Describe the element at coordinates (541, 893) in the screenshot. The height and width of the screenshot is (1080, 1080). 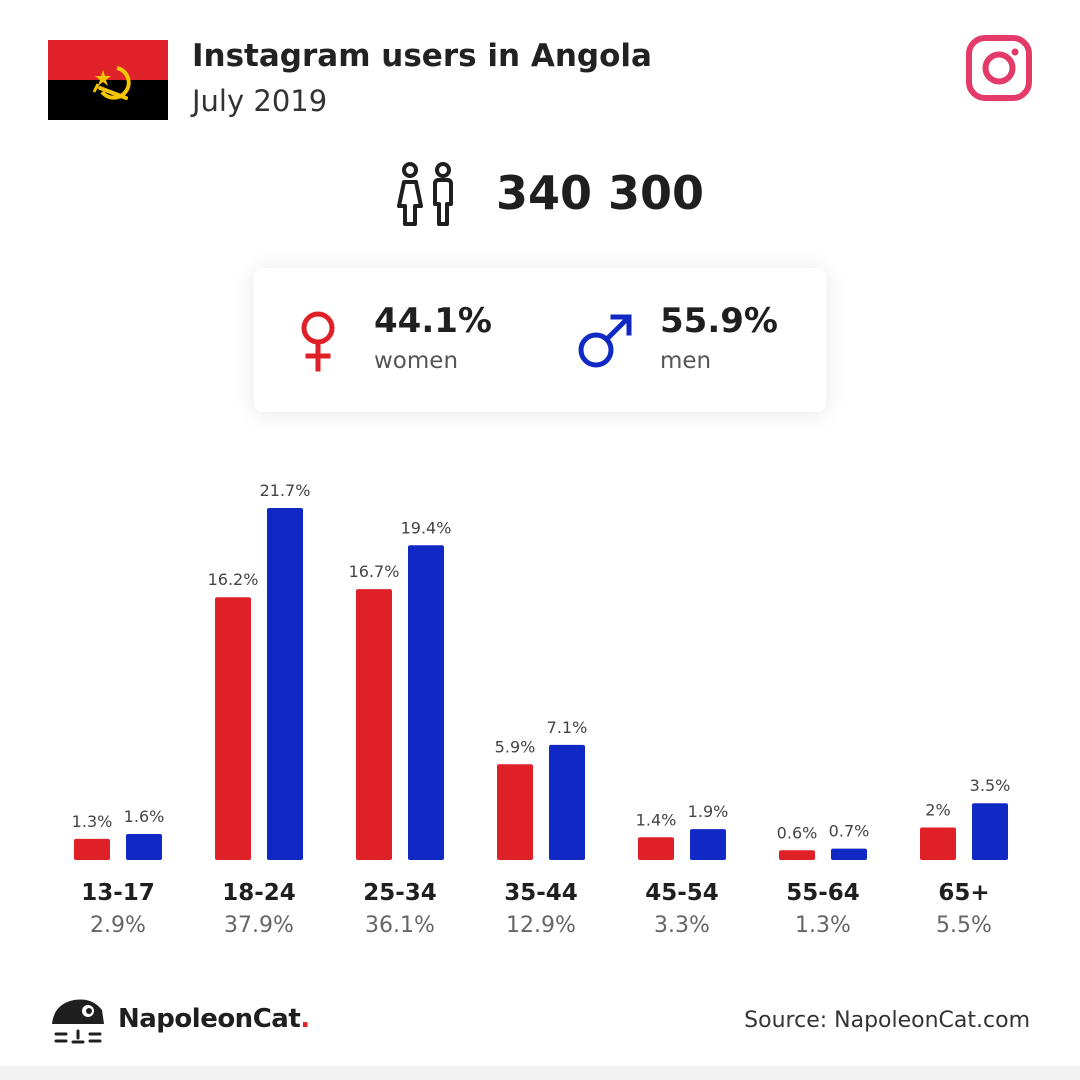
I see `category-label-35-44: 35-44` at that location.